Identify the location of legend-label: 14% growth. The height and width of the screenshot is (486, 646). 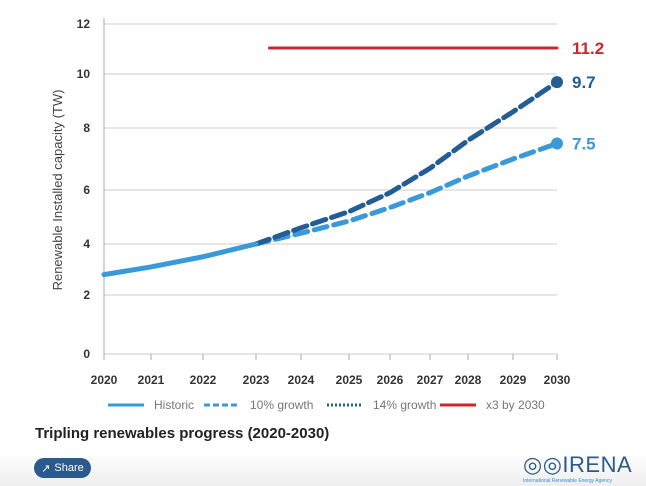
(404, 405).